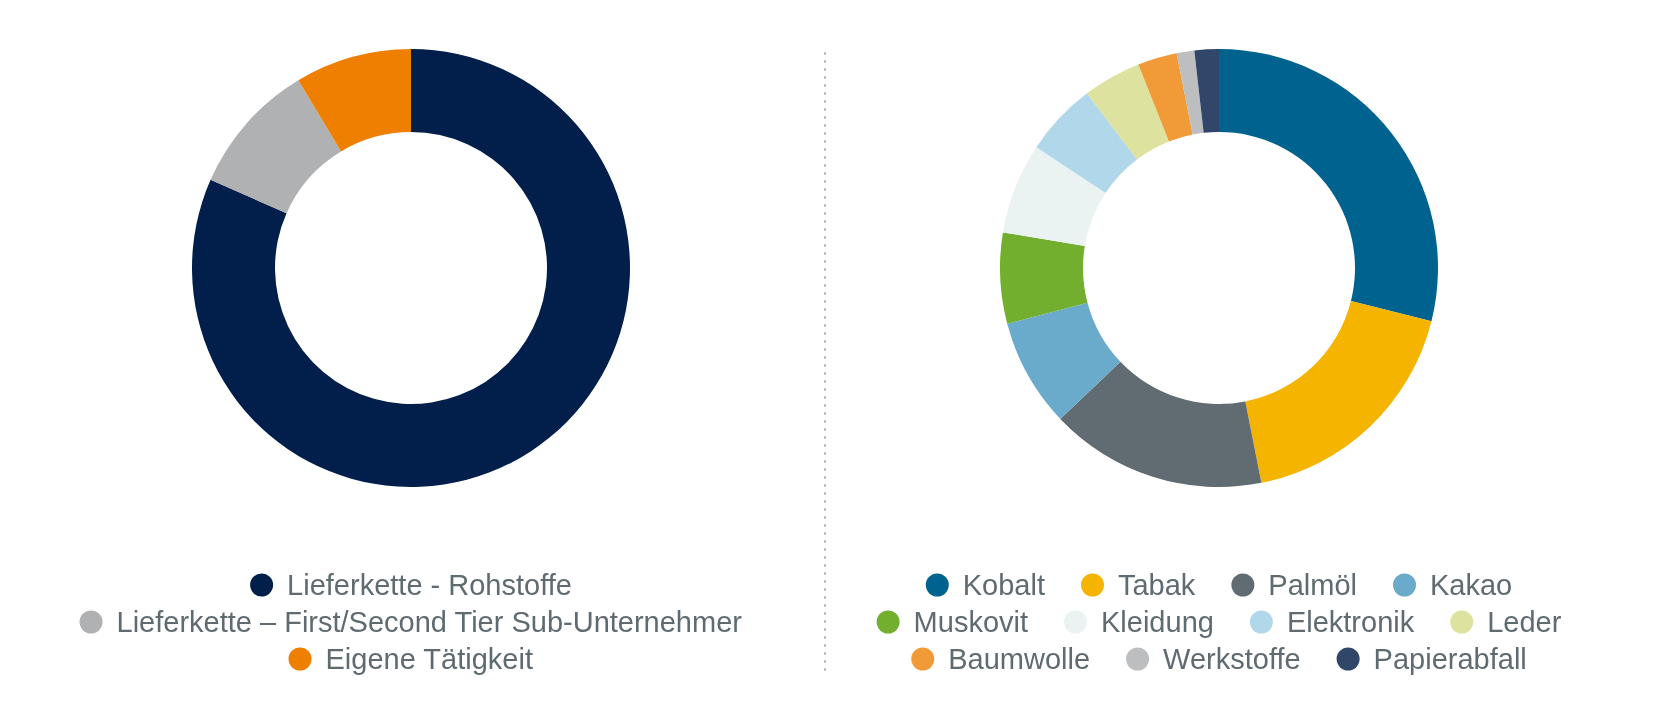 The width and height of the screenshot is (1653, 727). I want to click on legend-label: Kleidung, so click(1157, 622).